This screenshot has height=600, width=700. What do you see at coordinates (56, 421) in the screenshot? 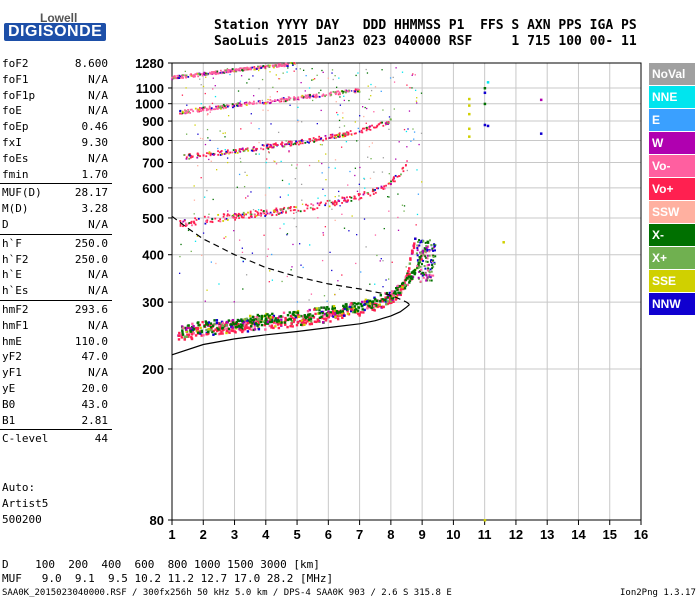
I see `param-row: B1 2.81` at bounding box center [56, 421].